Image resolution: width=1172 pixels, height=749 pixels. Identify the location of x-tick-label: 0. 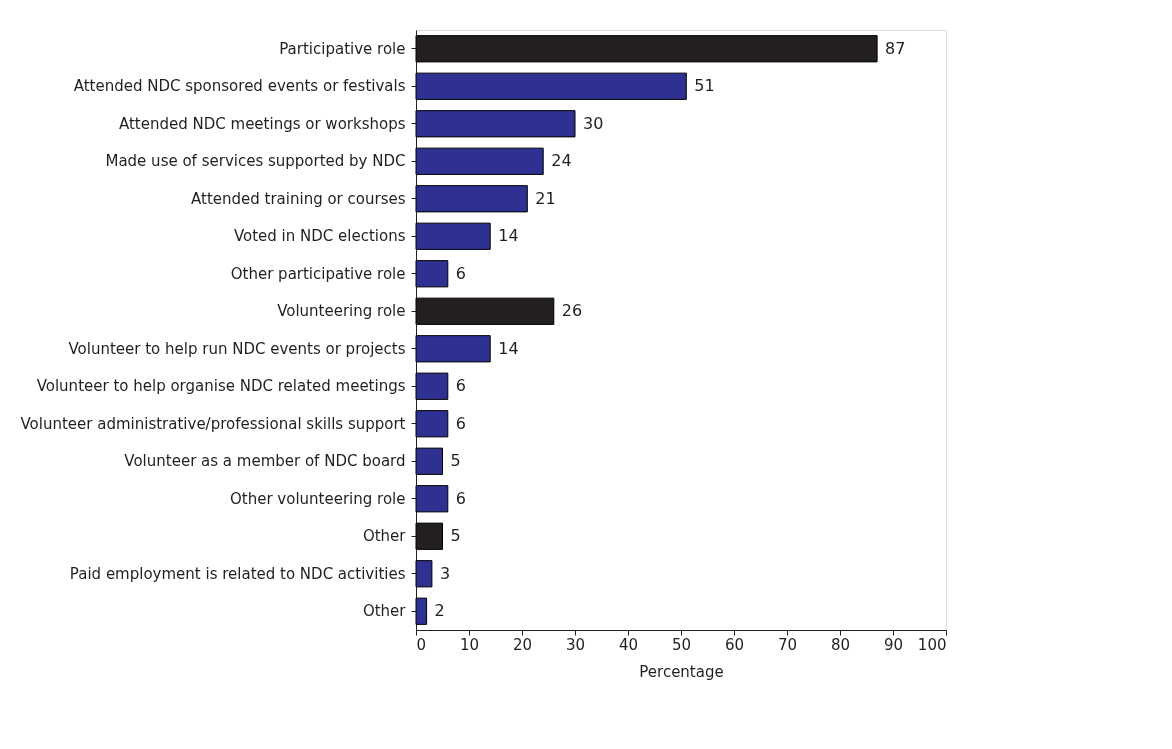
(421, 644).